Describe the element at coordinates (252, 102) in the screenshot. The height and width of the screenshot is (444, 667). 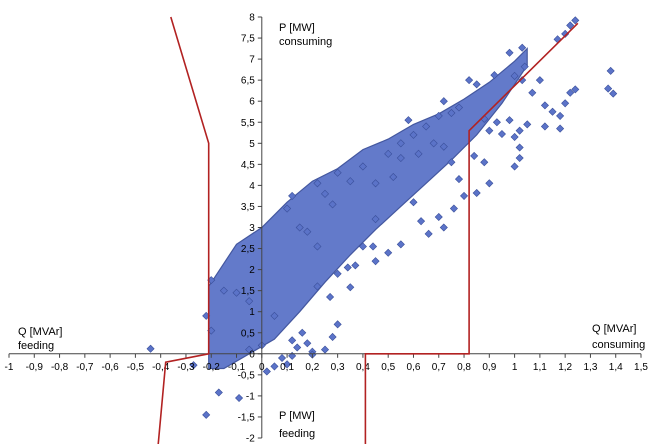
I see `y-tick-label: 6` at that location.